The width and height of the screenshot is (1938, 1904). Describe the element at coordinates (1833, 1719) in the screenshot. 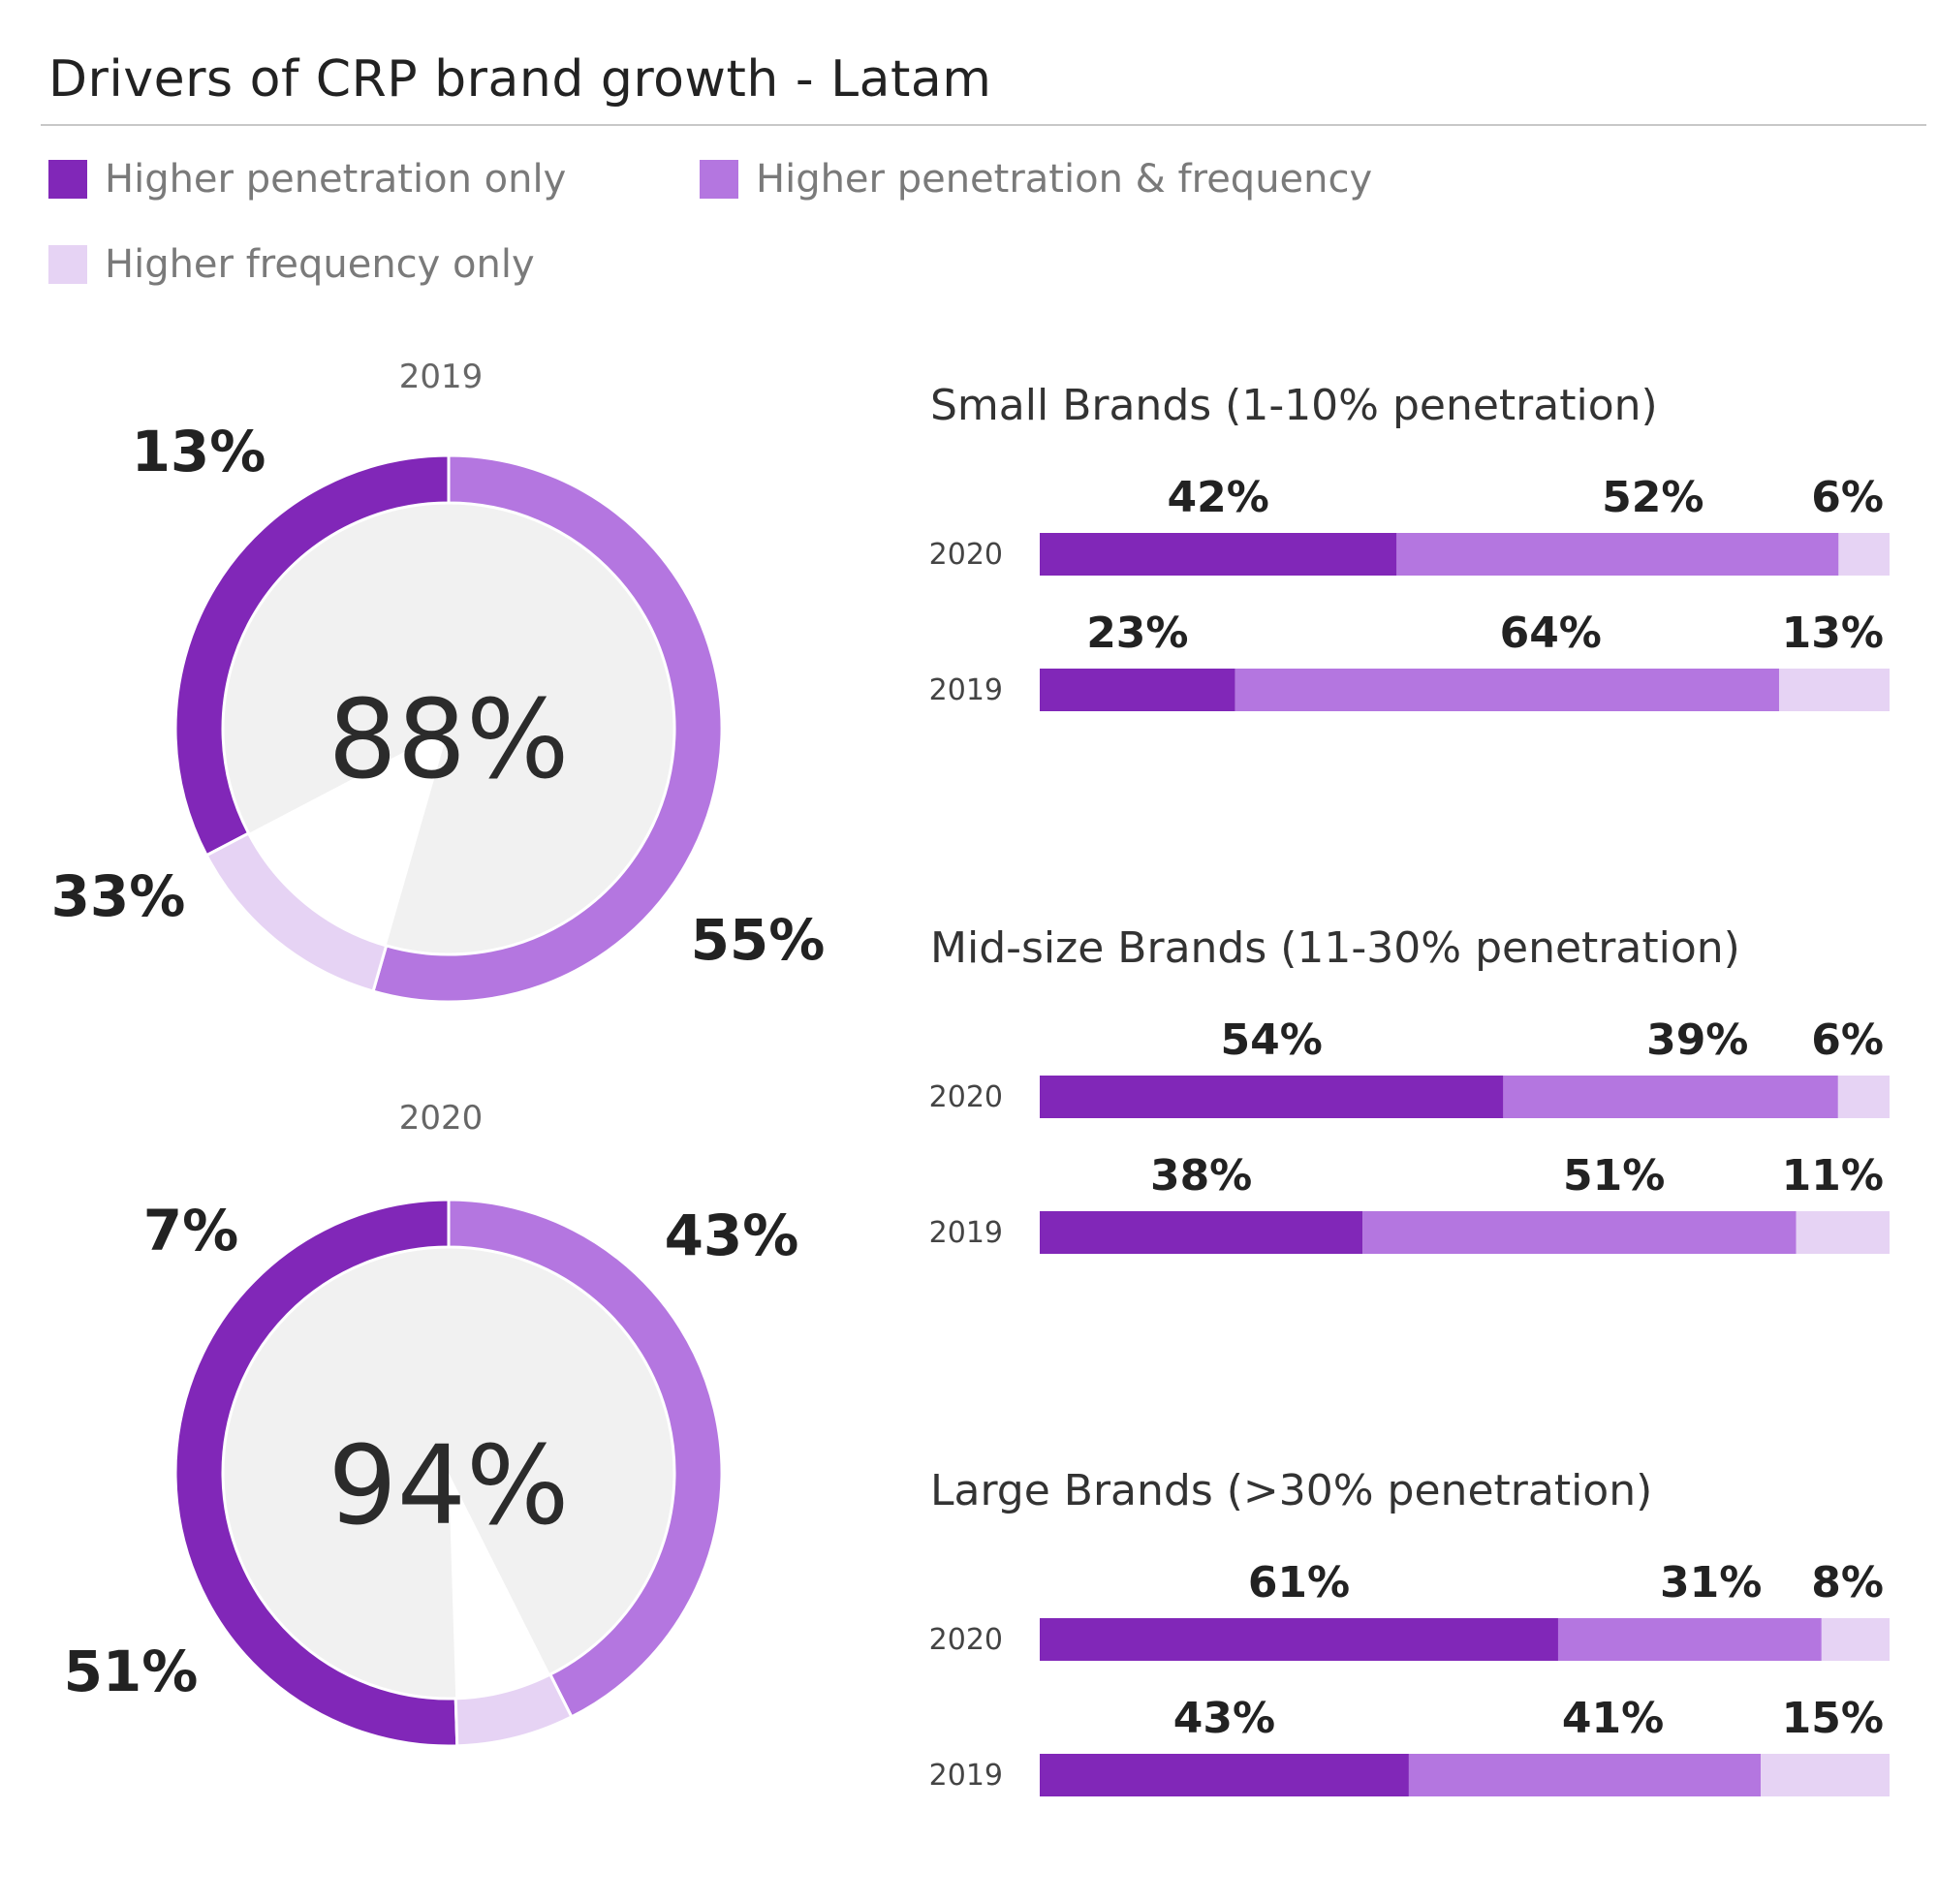

I see `bar-data-label: 15%` at that location.